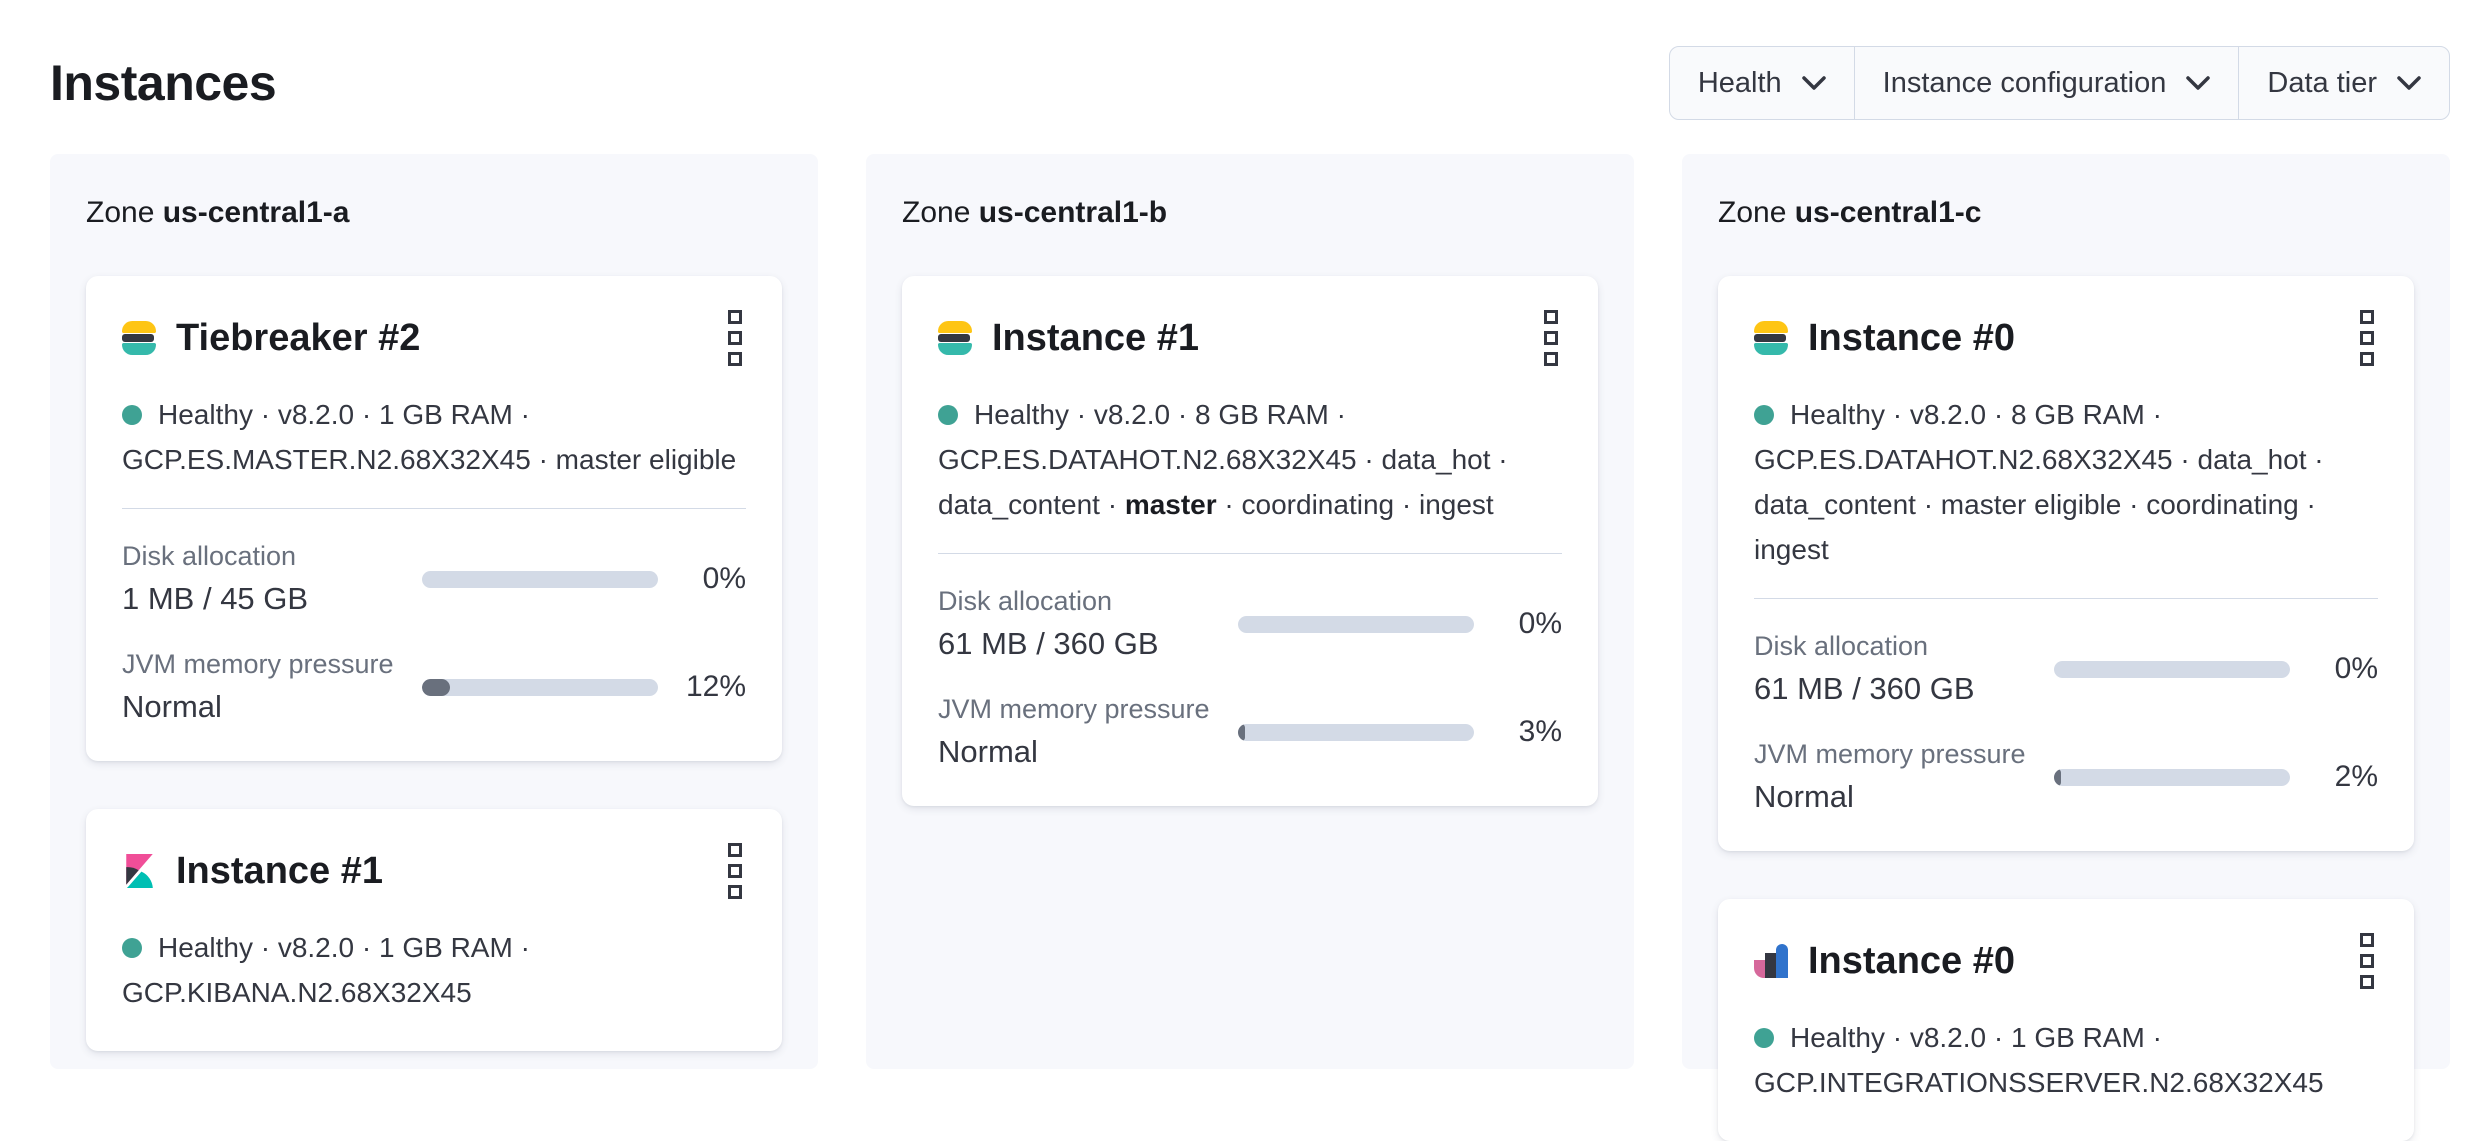 Image resolution: width=2490 pixels, height=1141 pixels. What do you see at coordinates (1762, 83) in the screenshot?
I see `filter-health-button: Health` at bounding box center [1762, 83].